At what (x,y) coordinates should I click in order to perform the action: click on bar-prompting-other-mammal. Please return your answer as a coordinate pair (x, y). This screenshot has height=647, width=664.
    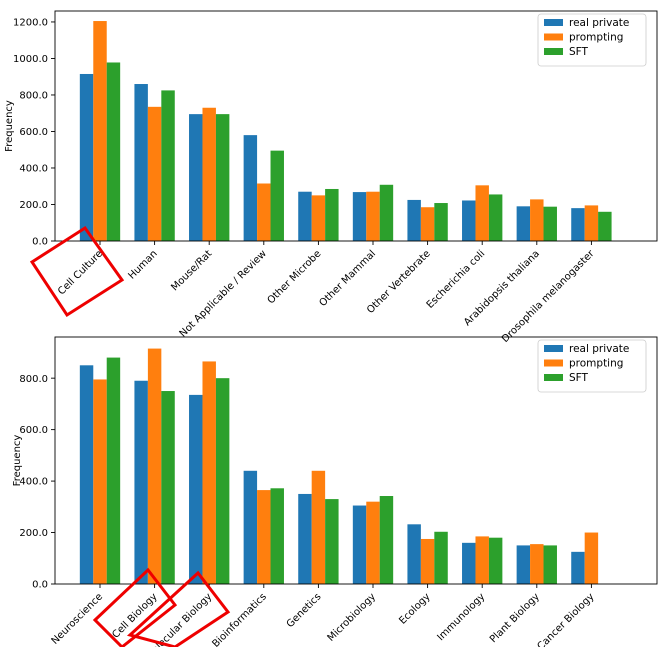
    Looking at the image, I should click on (373, 216).